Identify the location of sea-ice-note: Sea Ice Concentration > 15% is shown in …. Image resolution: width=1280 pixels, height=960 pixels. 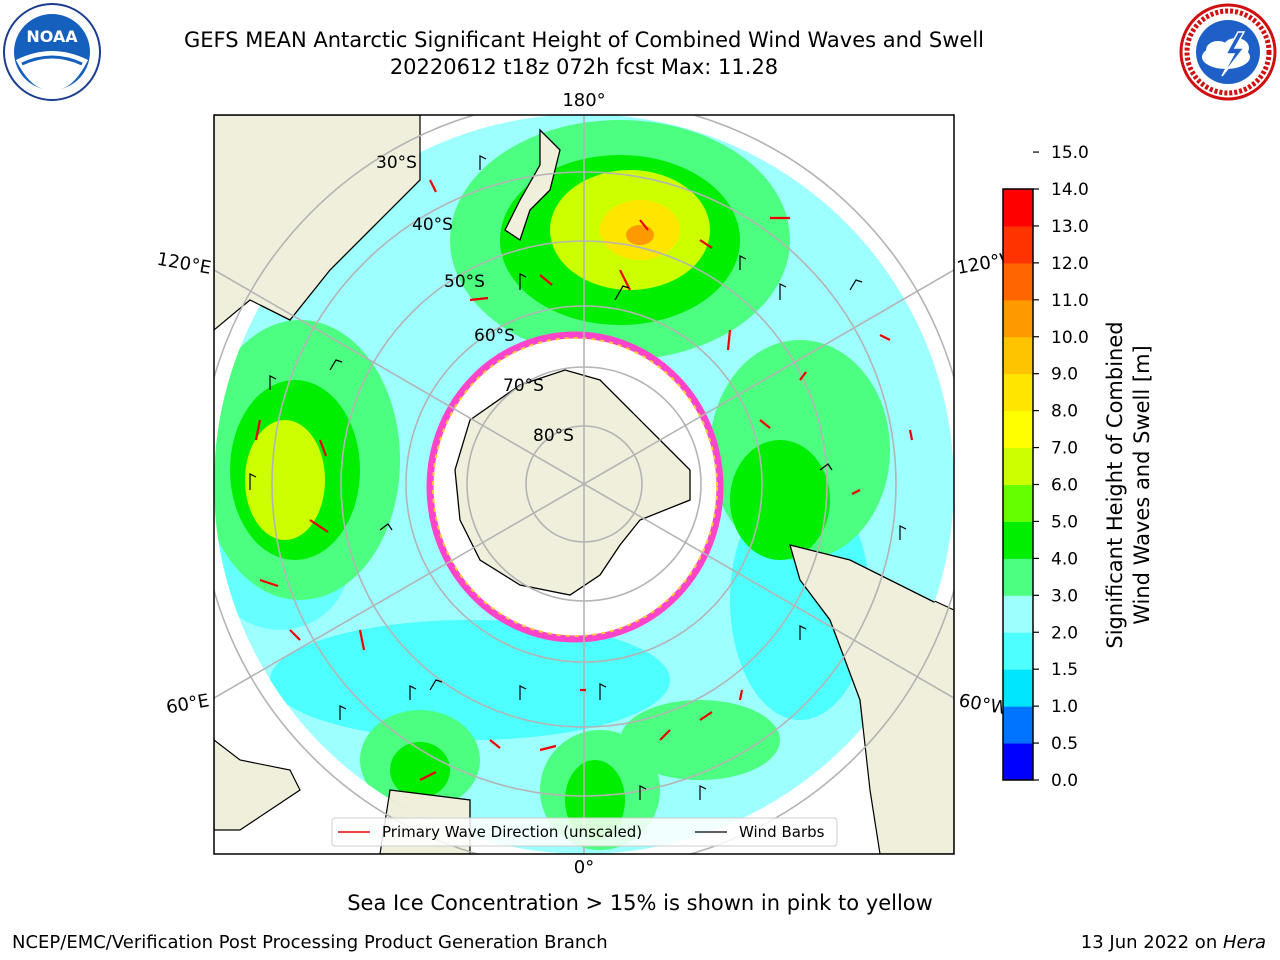
(640, 903).